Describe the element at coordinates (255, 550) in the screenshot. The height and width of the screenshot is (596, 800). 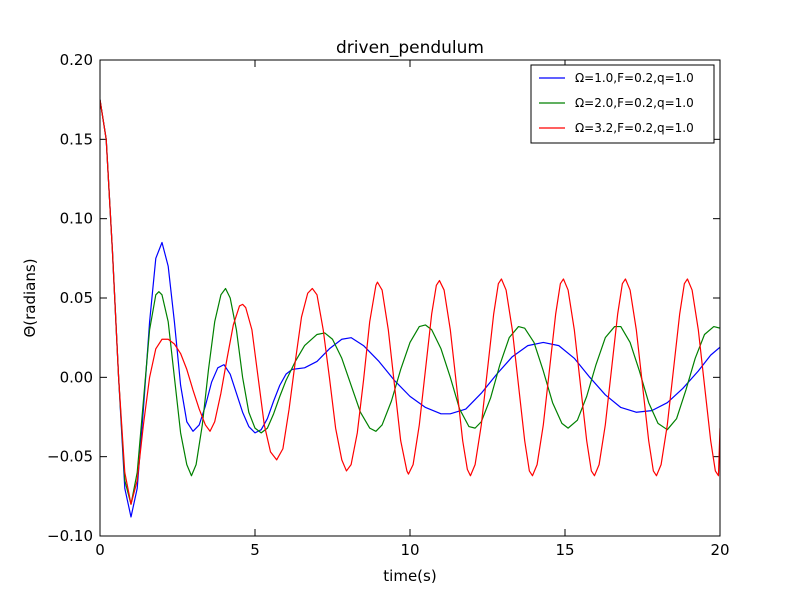
I see `x-tick-label: 5` at that location.